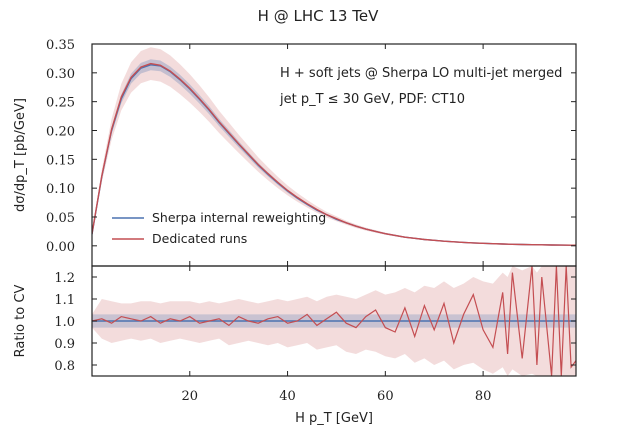 The height and width of the screenshot is (445, 640). I want to click on xtick-label: 60, so click(385, 396).